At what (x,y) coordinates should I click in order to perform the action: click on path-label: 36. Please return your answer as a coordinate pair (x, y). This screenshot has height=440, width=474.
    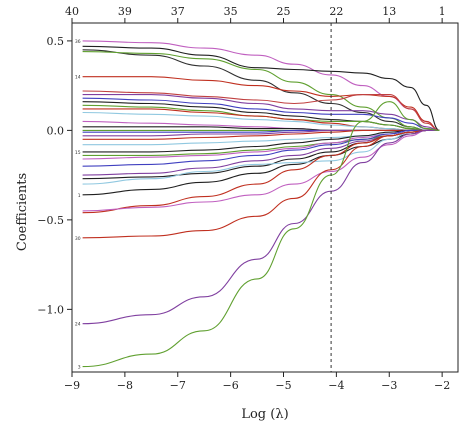
    Looking at the image, I should click on (78, 42).